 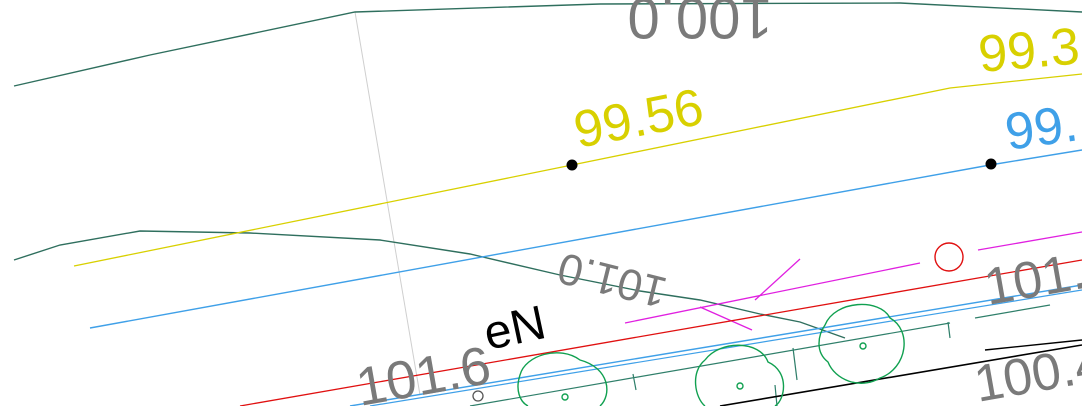 What do you see at coordinates (949, 257) in the screenshot?
I see `red-manhole-symbol` at bounding box center [949, 257].